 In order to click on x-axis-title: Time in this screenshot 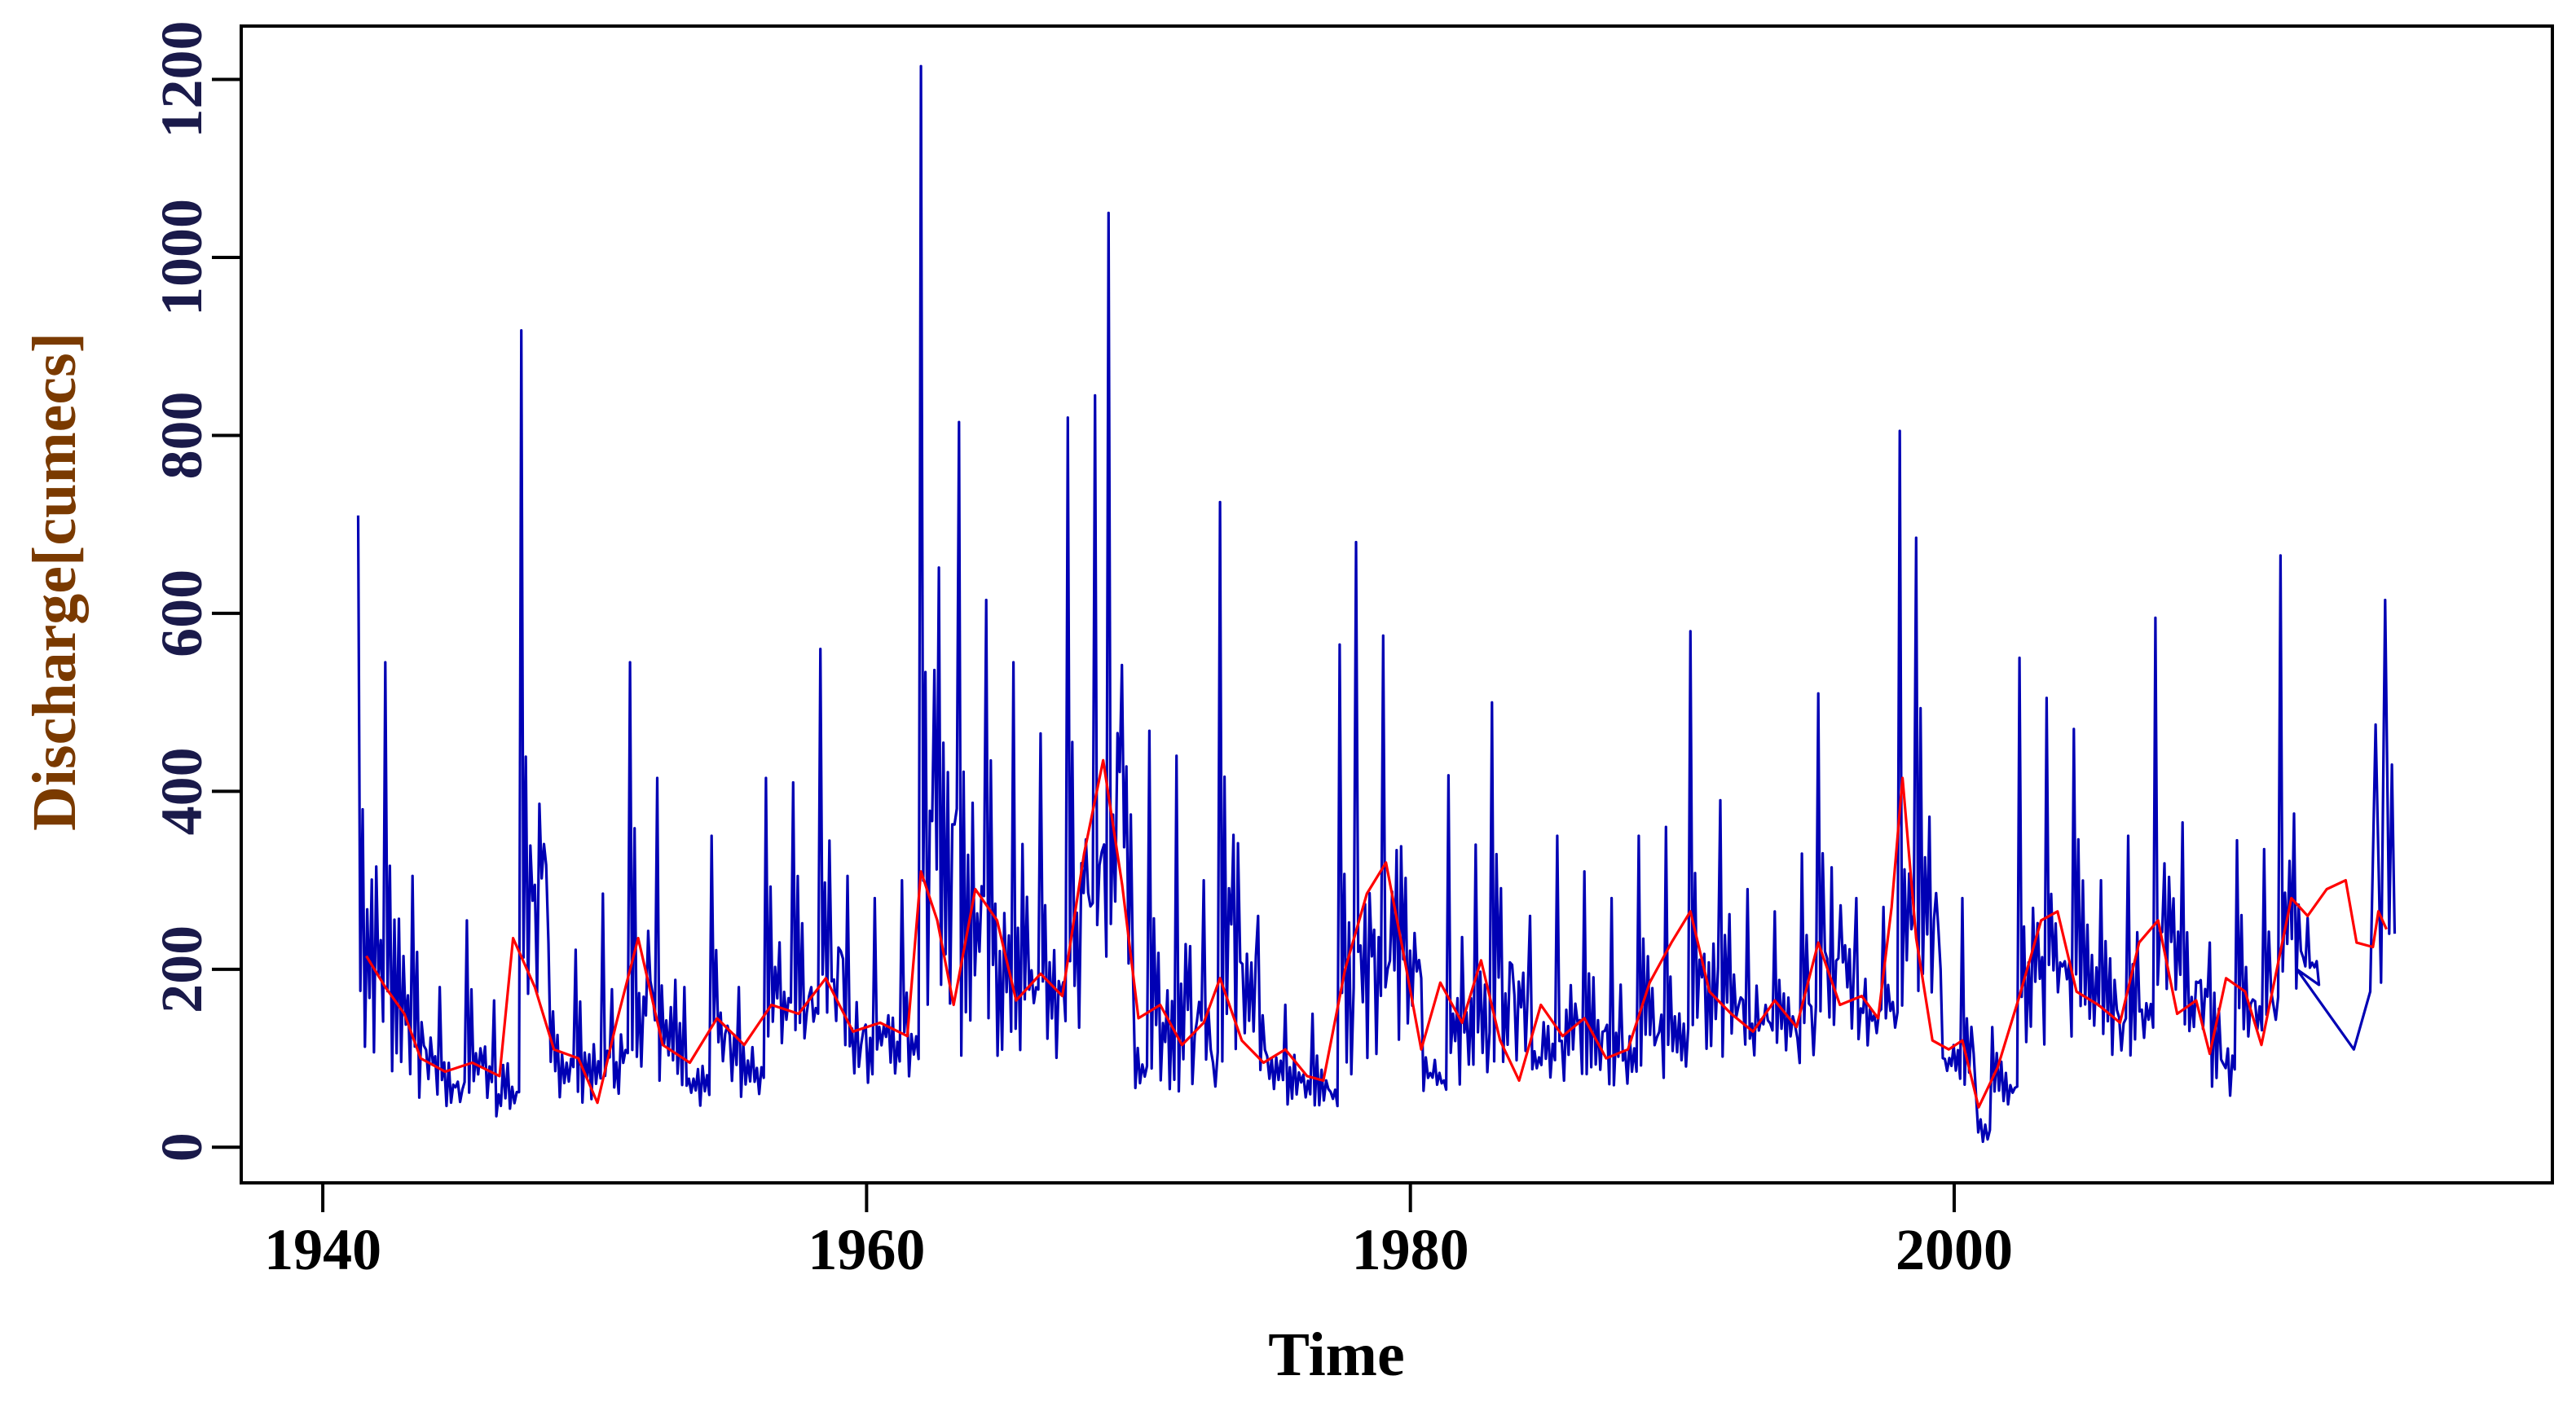, I will do `click(1336, 1355)`.